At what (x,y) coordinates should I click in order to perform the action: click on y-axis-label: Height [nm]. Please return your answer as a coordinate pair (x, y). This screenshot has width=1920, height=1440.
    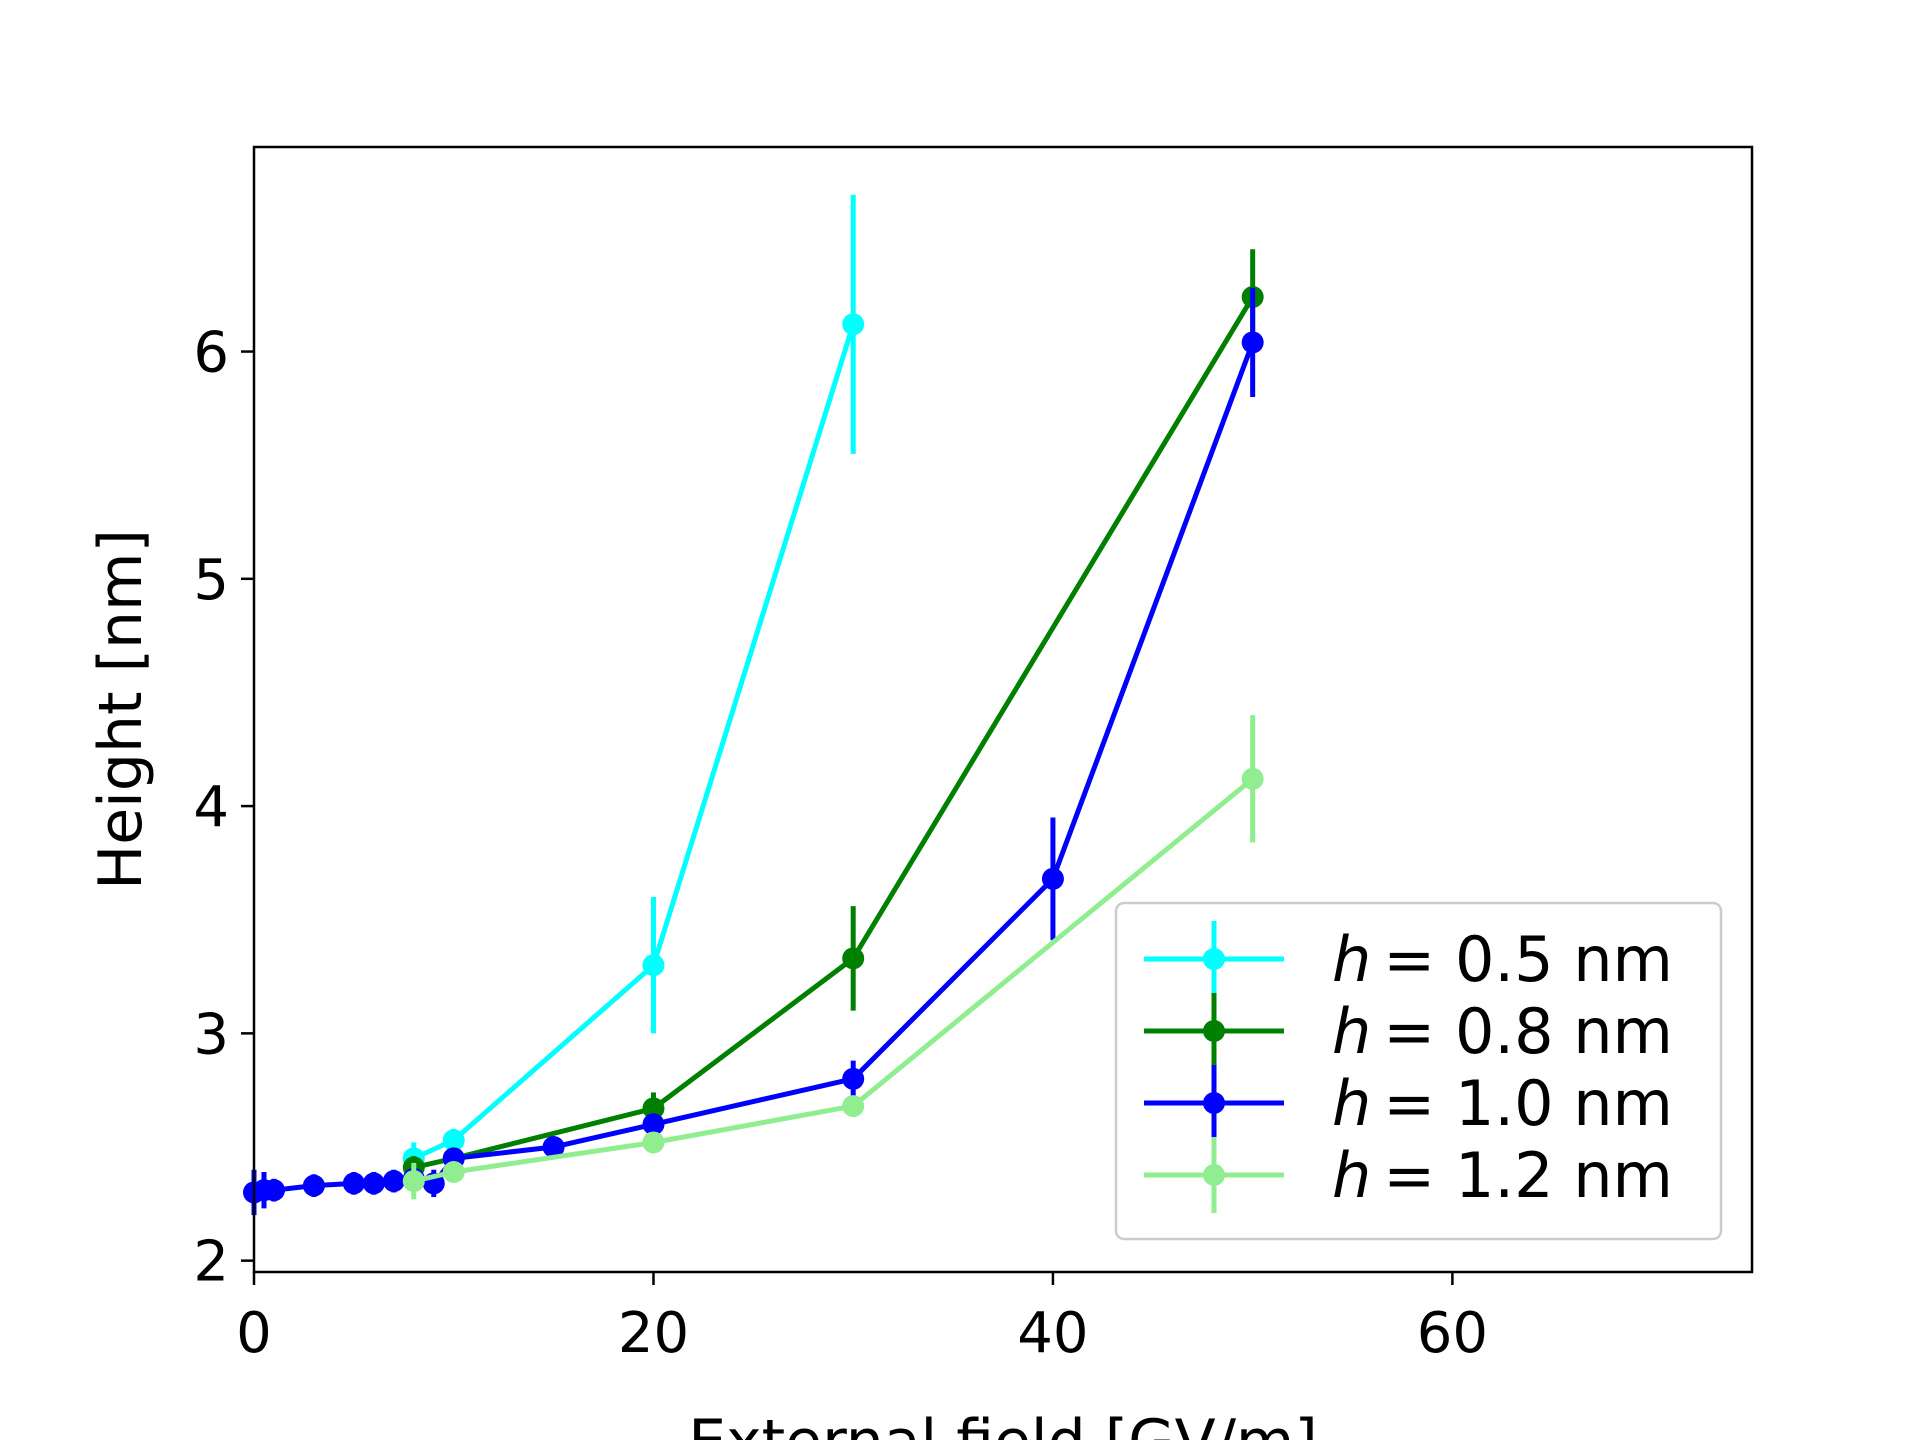
    Looking at the image, I should click on (121, 709).